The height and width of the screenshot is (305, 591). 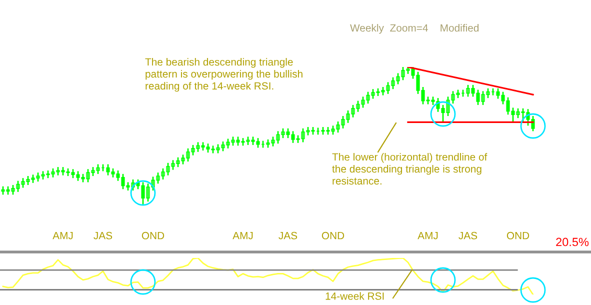 I want to click on annotation: 14-week RSI, so click(x=355, y=296).